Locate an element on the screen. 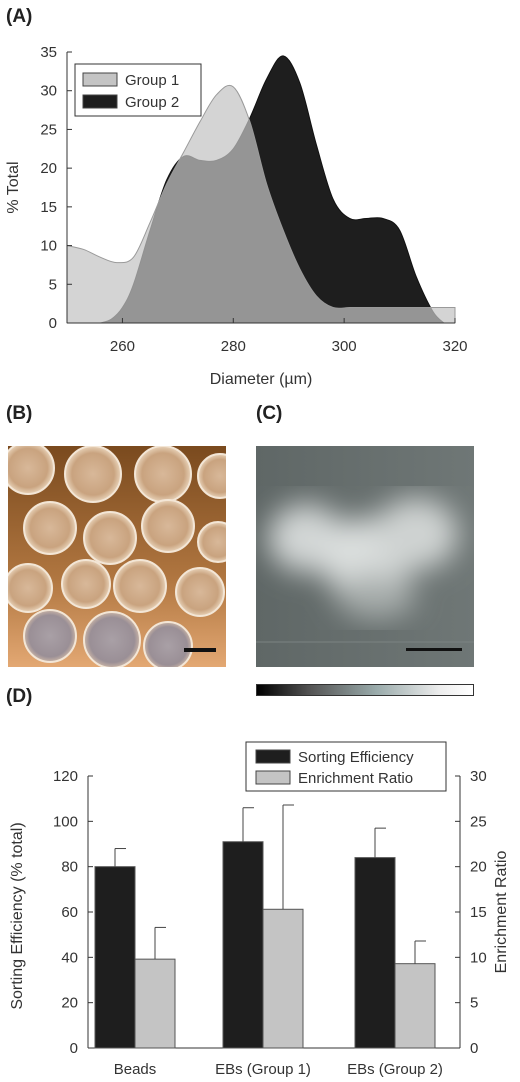 This screenshot has height=1082, width=520. left-tick-label: 60 is located at coordinates (69, 912).